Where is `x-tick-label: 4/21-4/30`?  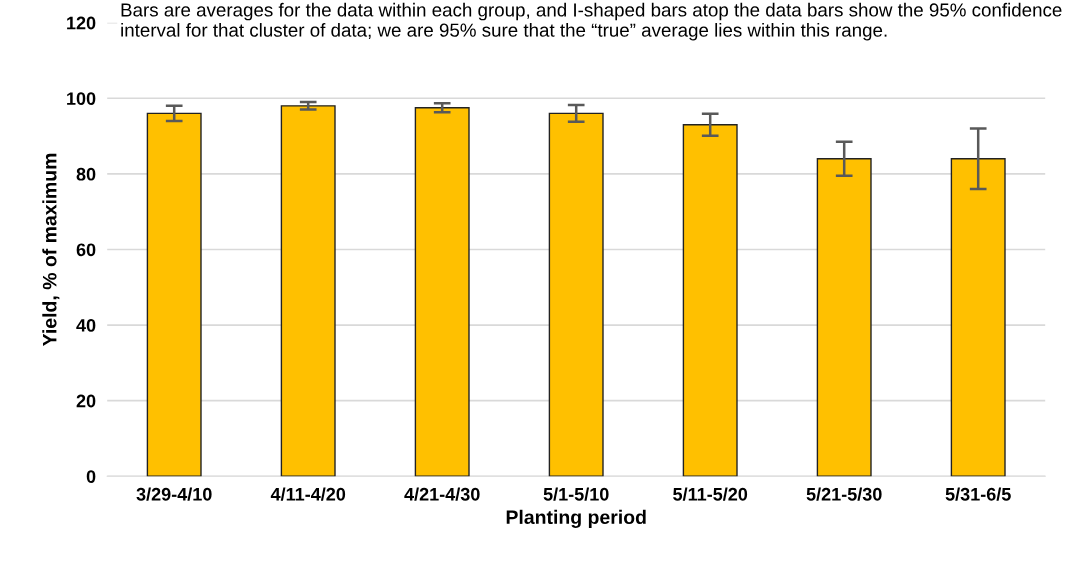
x-tick-label: 4/21-4/30 is located at coordinates (442, 494).